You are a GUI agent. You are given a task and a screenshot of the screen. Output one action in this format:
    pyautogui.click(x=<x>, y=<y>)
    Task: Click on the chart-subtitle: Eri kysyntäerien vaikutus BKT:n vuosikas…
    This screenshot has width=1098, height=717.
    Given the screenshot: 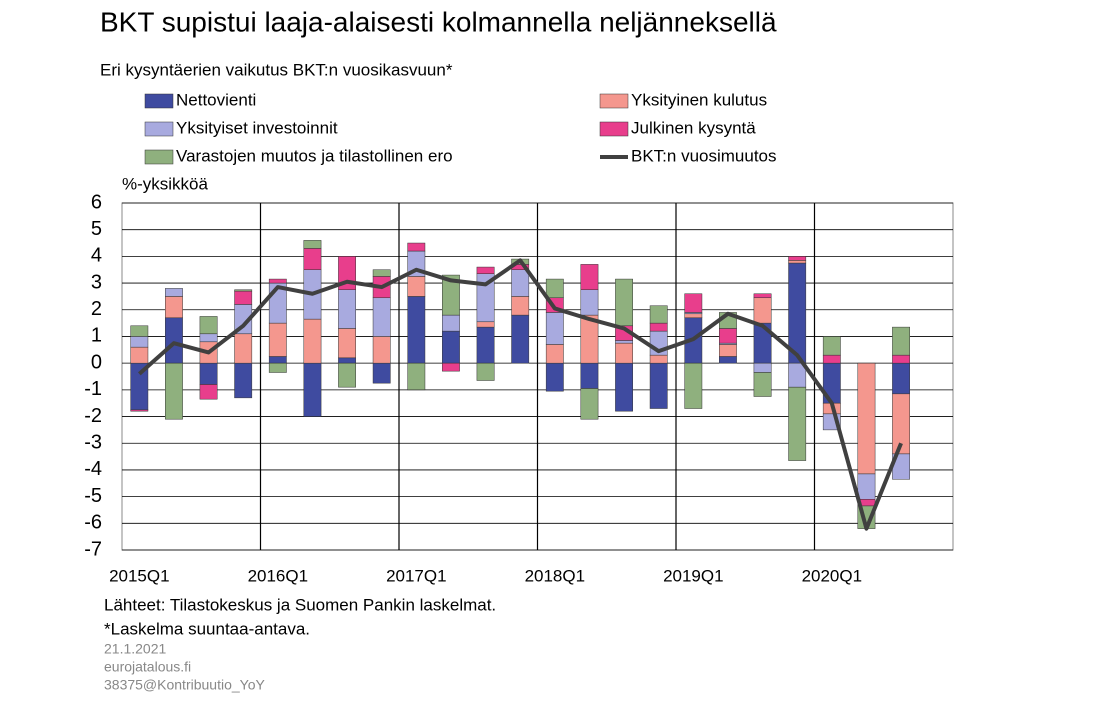 What is the action you would take?
    pyautogui.click(x=276, y=69)
    